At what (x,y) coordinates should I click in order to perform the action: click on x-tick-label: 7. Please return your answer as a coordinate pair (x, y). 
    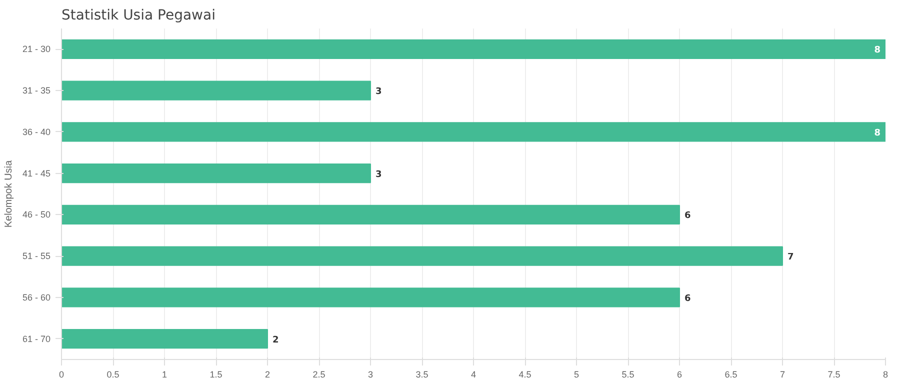
    Looking at the image, I should click on (783, 375).